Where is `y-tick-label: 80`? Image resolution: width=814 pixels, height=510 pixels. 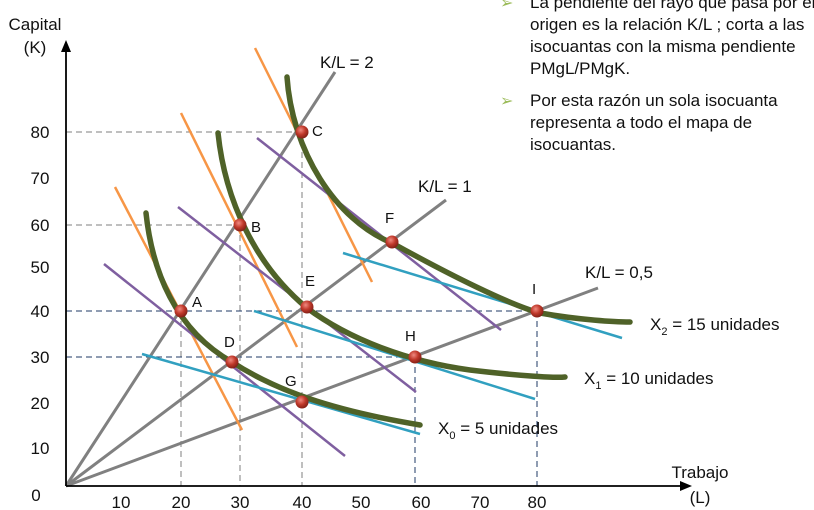
y-tick-label: 80 is located at coordinates (40, 132).